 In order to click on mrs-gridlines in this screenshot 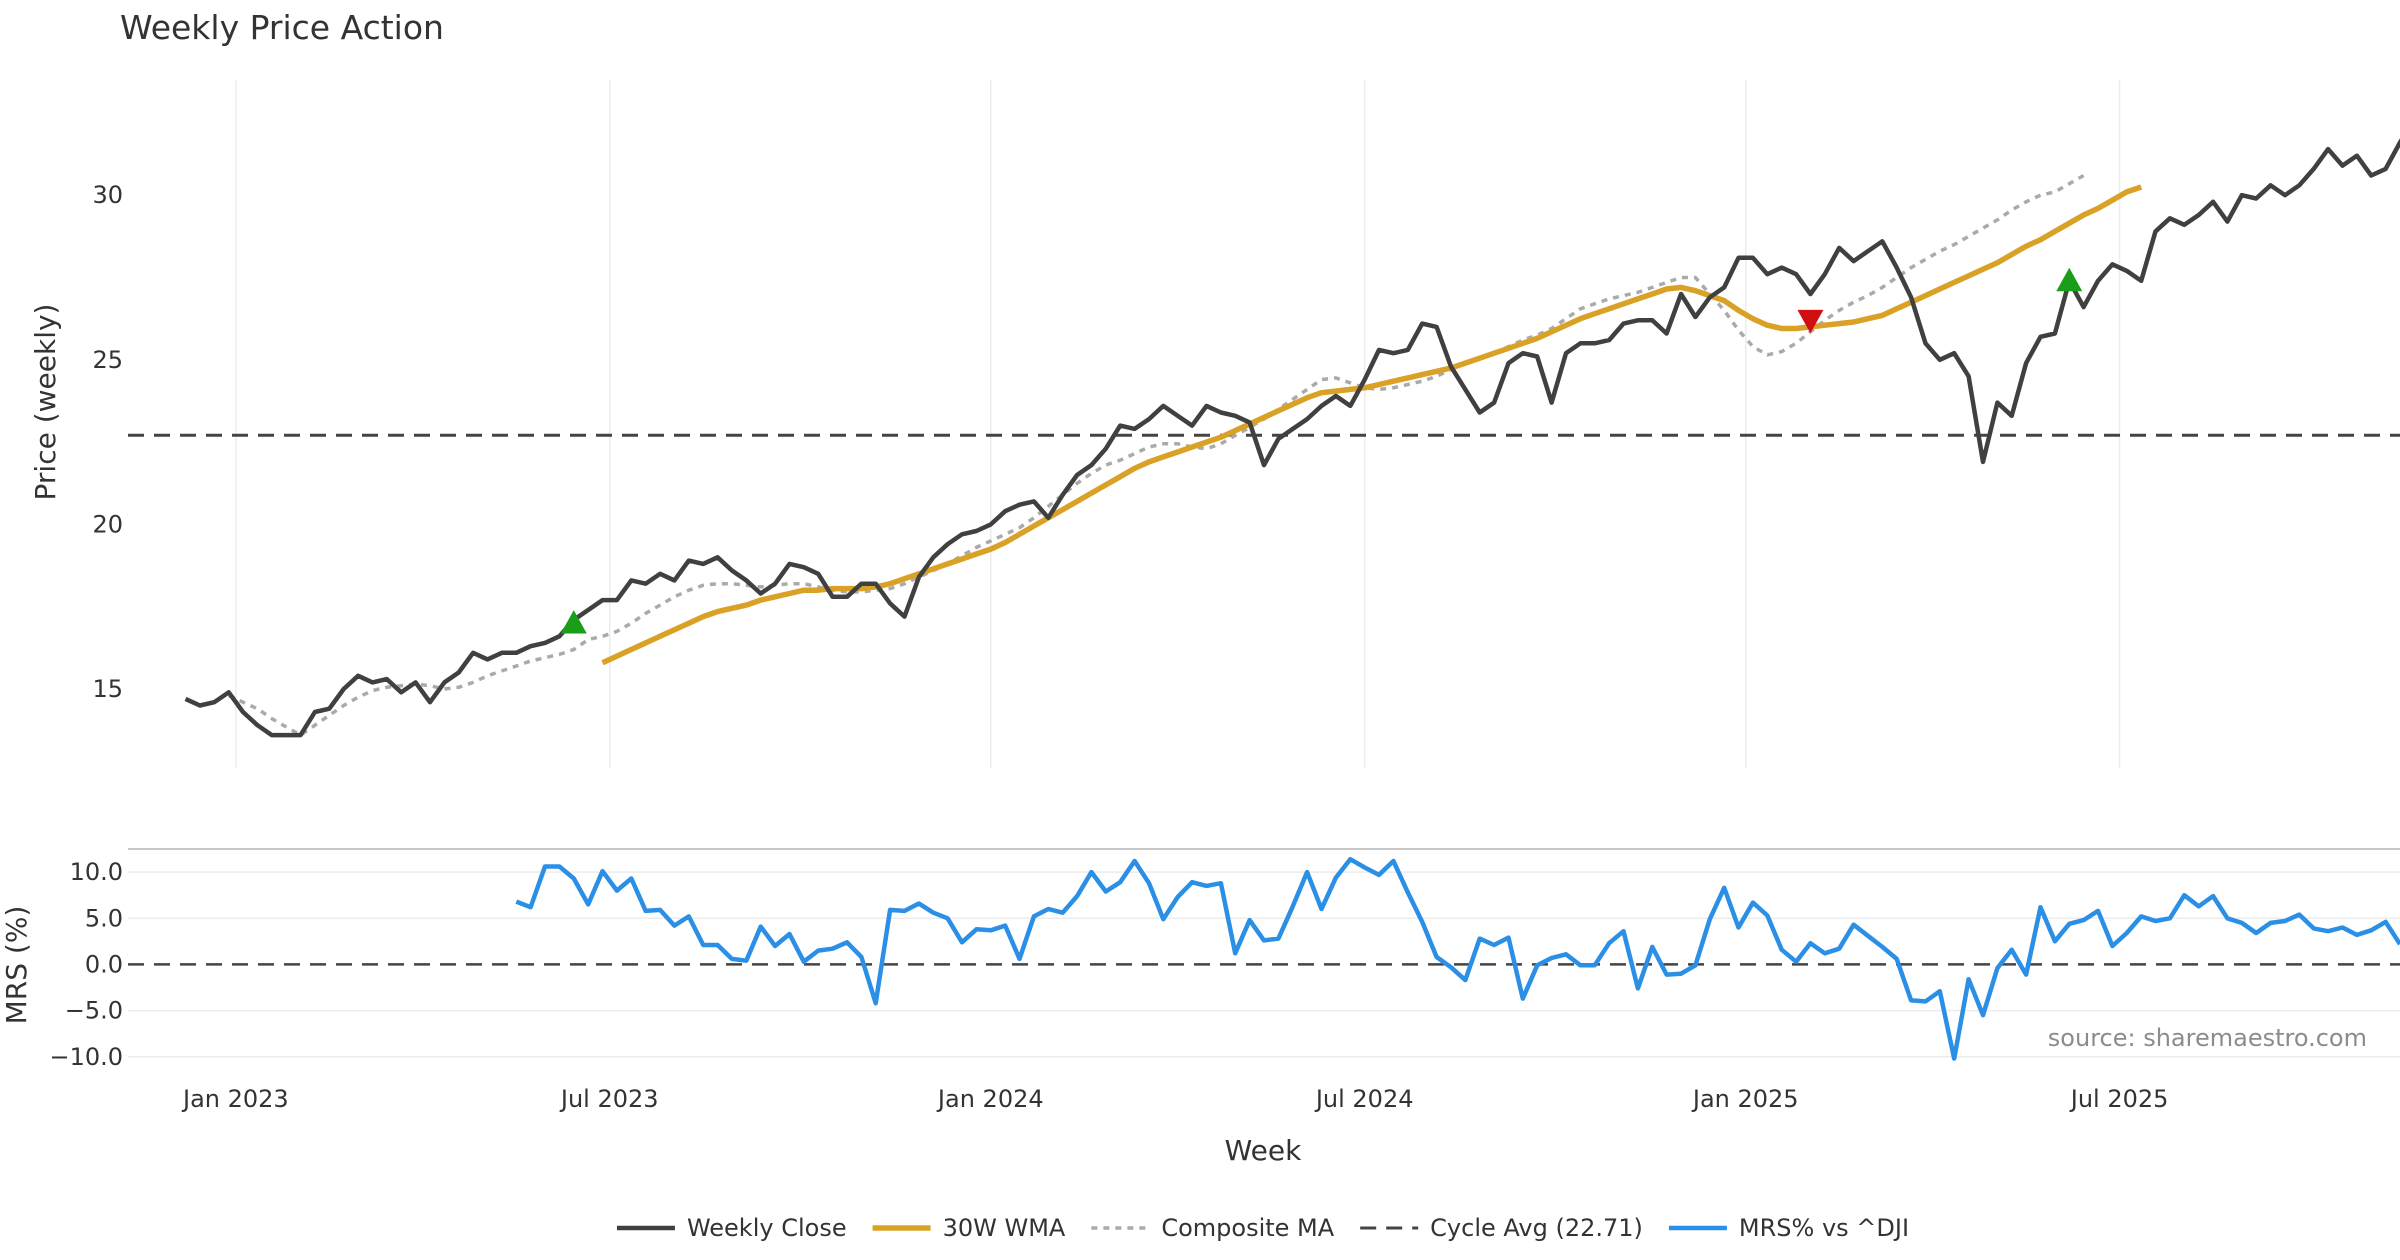, I will do `click(1264, 964)`.